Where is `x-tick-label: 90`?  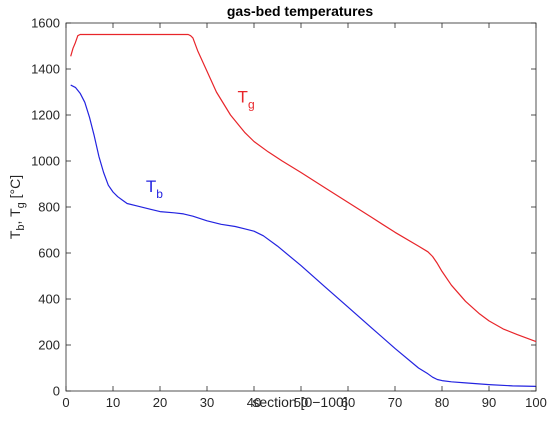
x-tick-label: 90 is located at coordinates (489, 402).